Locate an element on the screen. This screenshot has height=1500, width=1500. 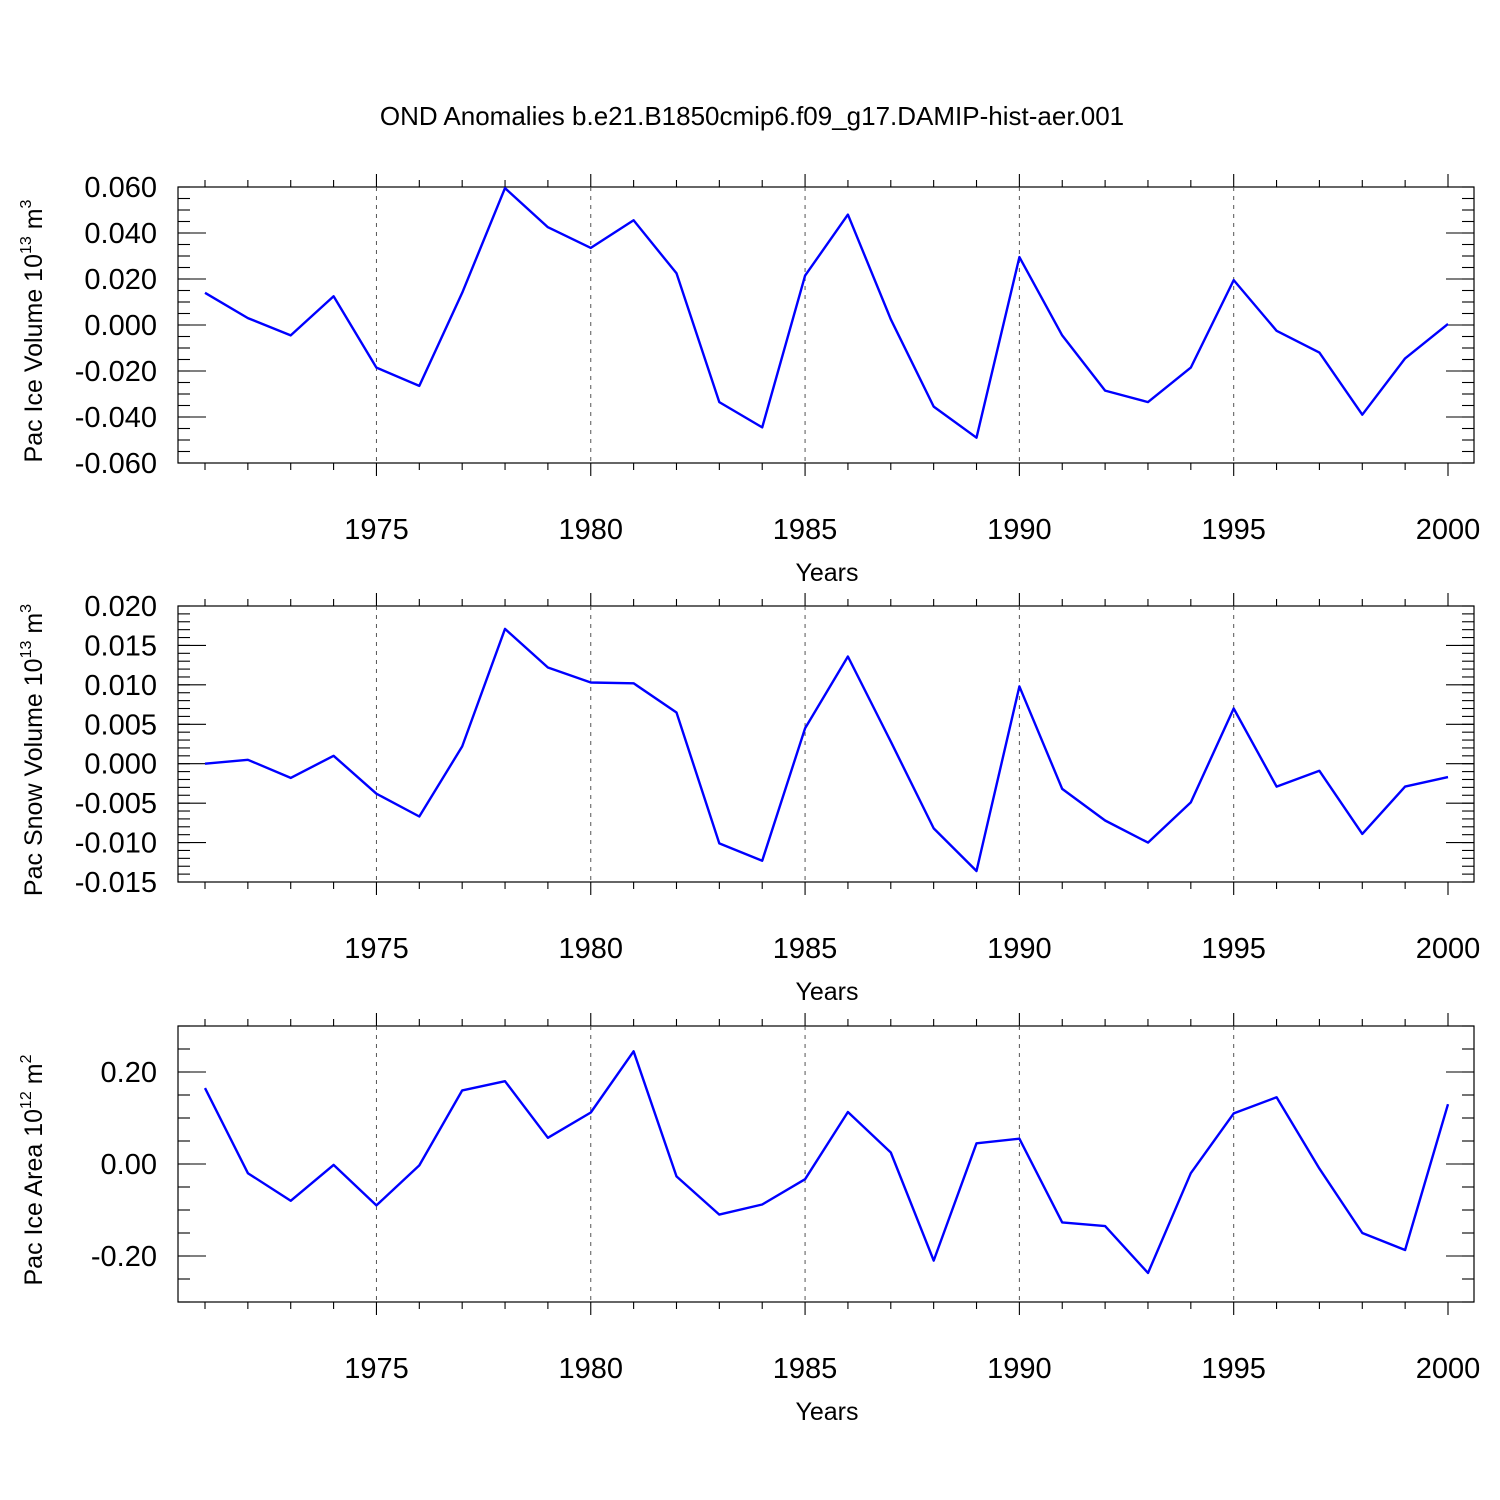
y-tick-label: 0.020 is located at coordinates (120, 280).